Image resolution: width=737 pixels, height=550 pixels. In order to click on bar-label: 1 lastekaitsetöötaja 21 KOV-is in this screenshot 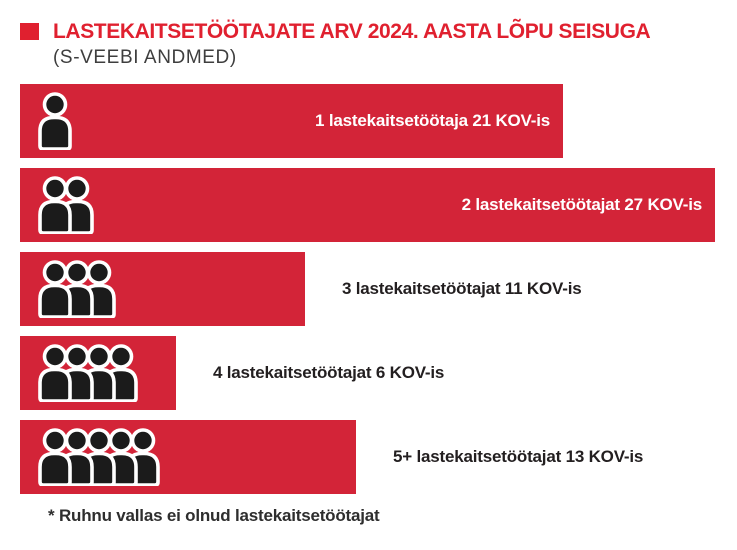, I will do `click(432, 120)`.